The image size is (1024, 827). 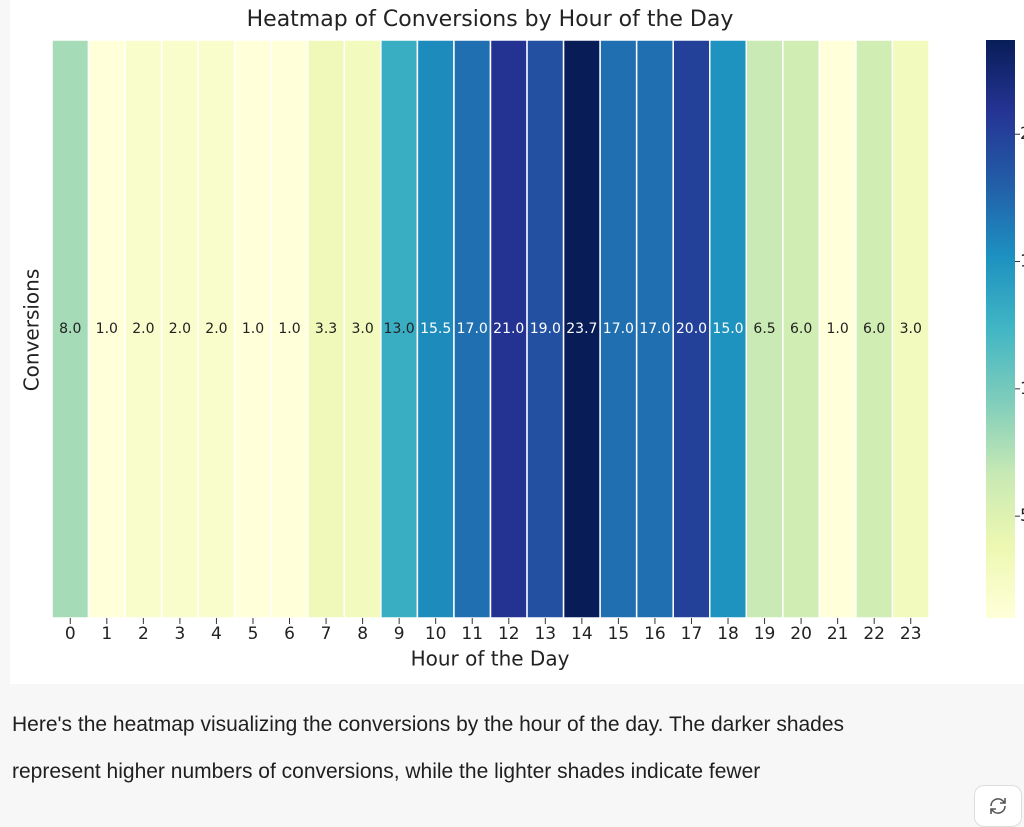 I want to click on cell-label: 23.7, so click(x=581, y=329).